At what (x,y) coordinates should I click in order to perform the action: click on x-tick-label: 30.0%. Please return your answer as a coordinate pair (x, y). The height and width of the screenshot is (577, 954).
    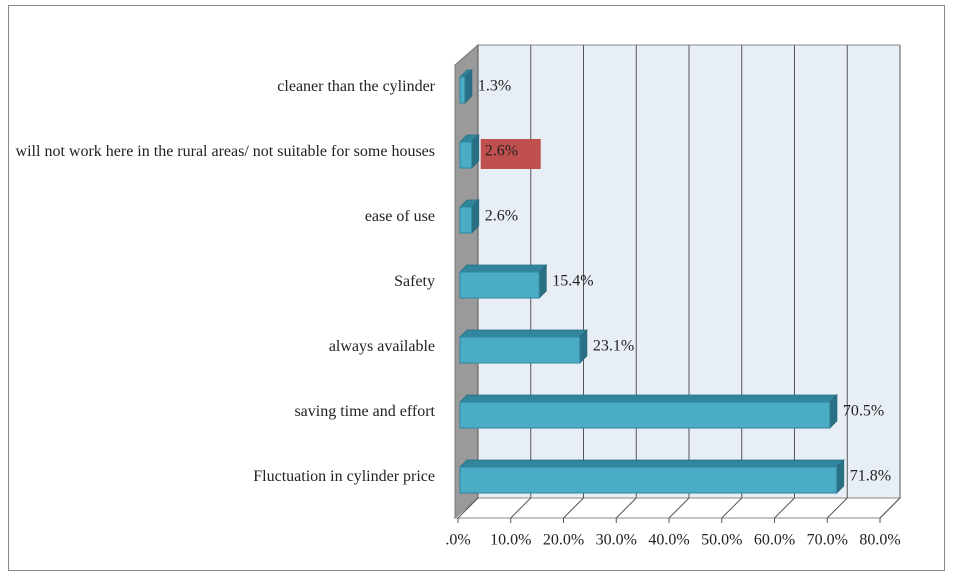
    Looking at the image, I should click on (616, 540).